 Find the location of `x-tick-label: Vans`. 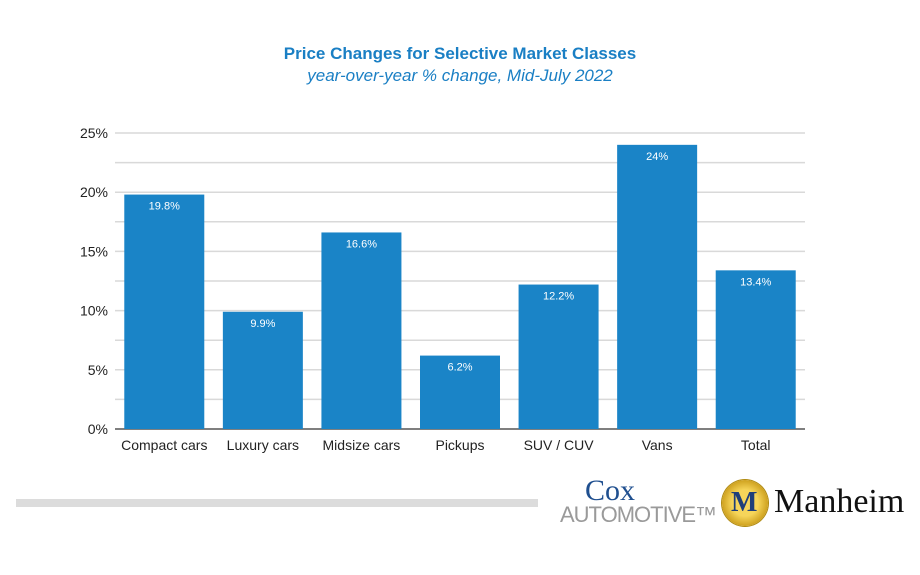

x-tick-label: Vans is located at coordinates (657, 445).